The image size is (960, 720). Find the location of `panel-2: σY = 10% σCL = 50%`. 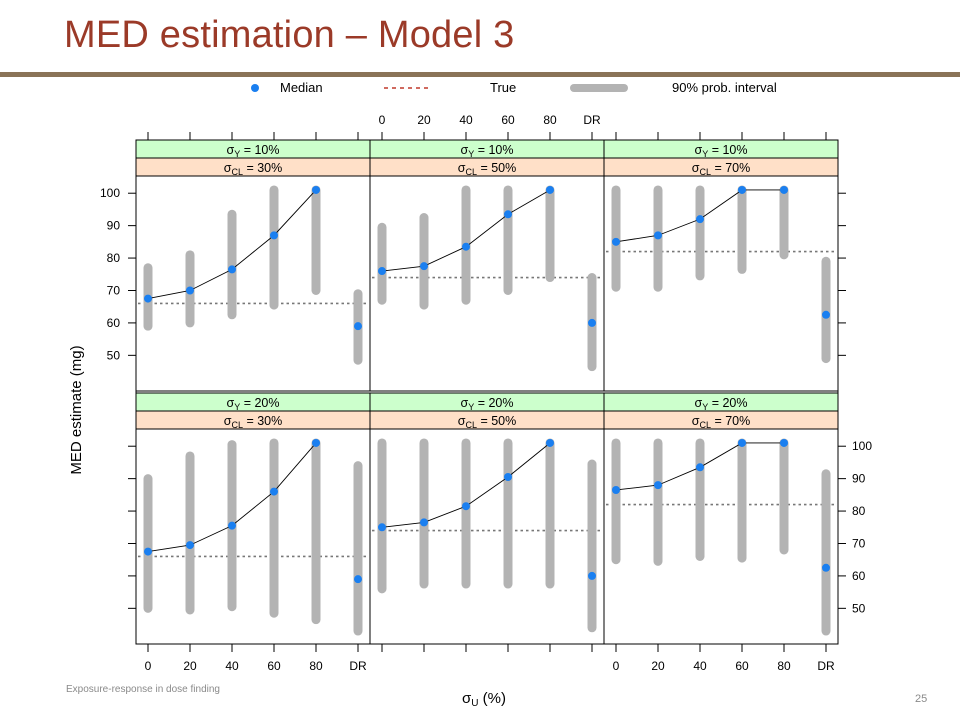

panel-2: σY = 10% σCL = 50% is located at coordinates (487, 265).